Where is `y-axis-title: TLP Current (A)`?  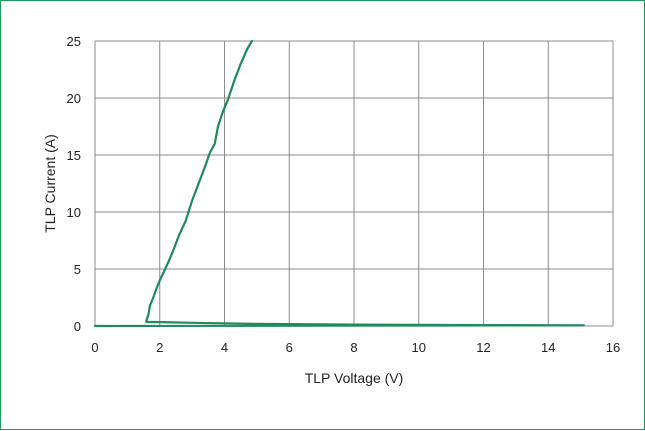 y-axis-title: TLP Current (A) is located at coordinates (50, 183).